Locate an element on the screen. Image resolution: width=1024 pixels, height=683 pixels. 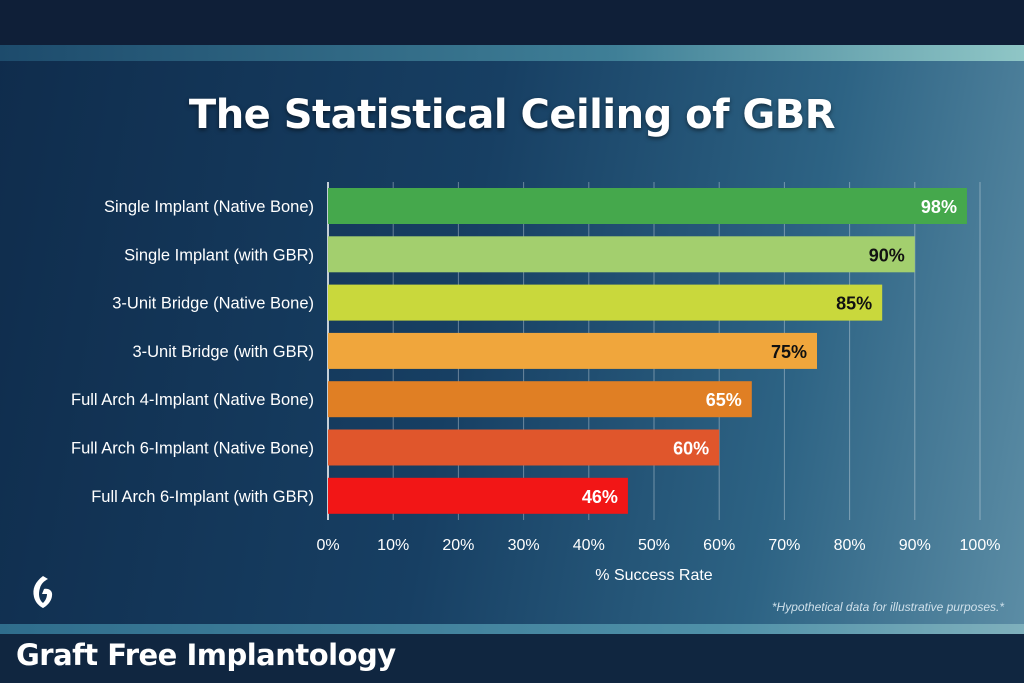
footer-band is located at coordinates (512, 658).